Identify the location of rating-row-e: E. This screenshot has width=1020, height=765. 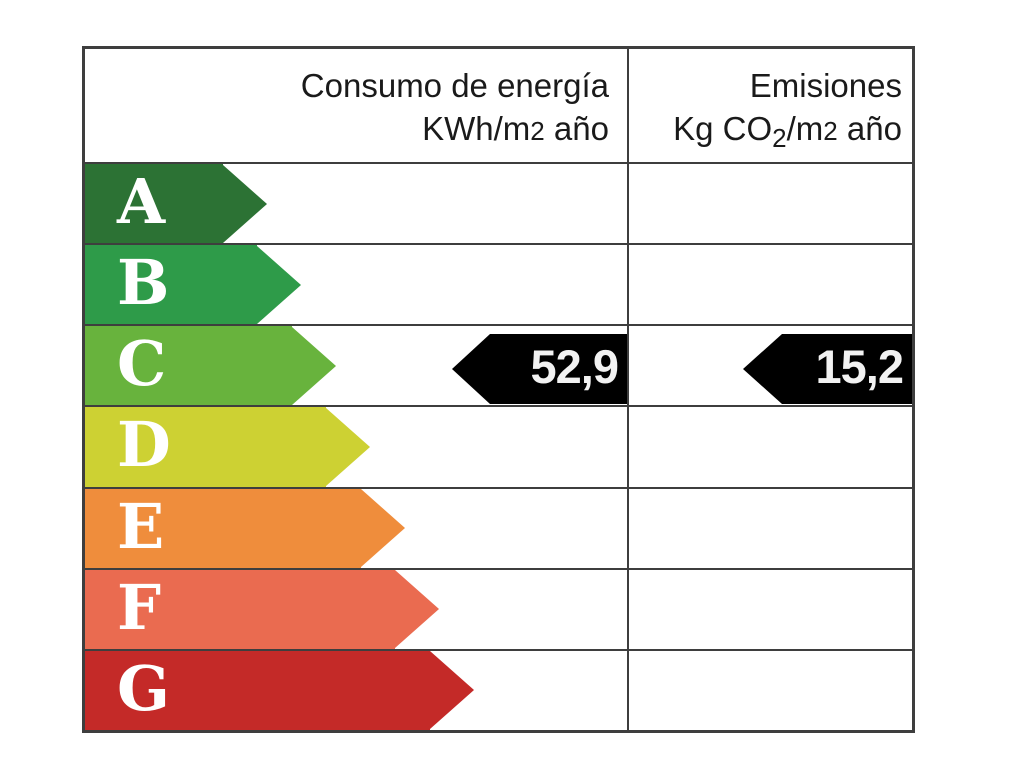
(498, 529).